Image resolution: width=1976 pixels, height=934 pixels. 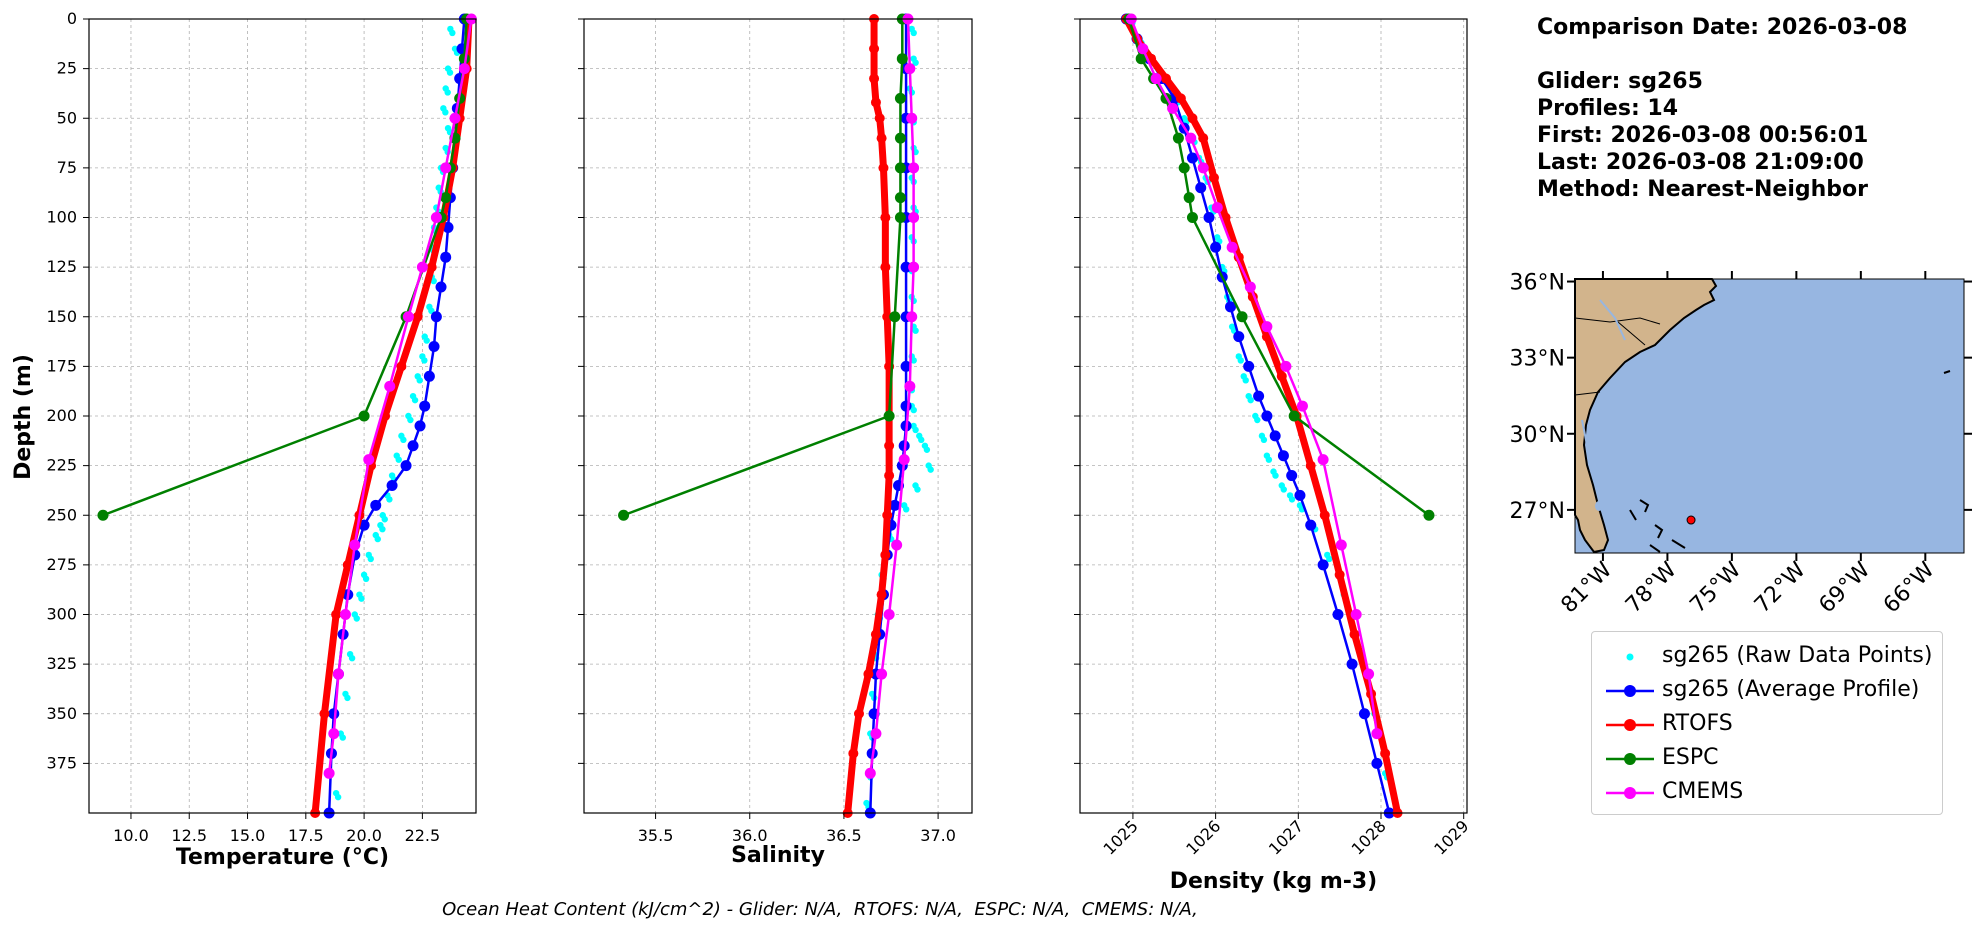 I want to click on map-lon-label: 75°W, so click(x=1715, y=587).